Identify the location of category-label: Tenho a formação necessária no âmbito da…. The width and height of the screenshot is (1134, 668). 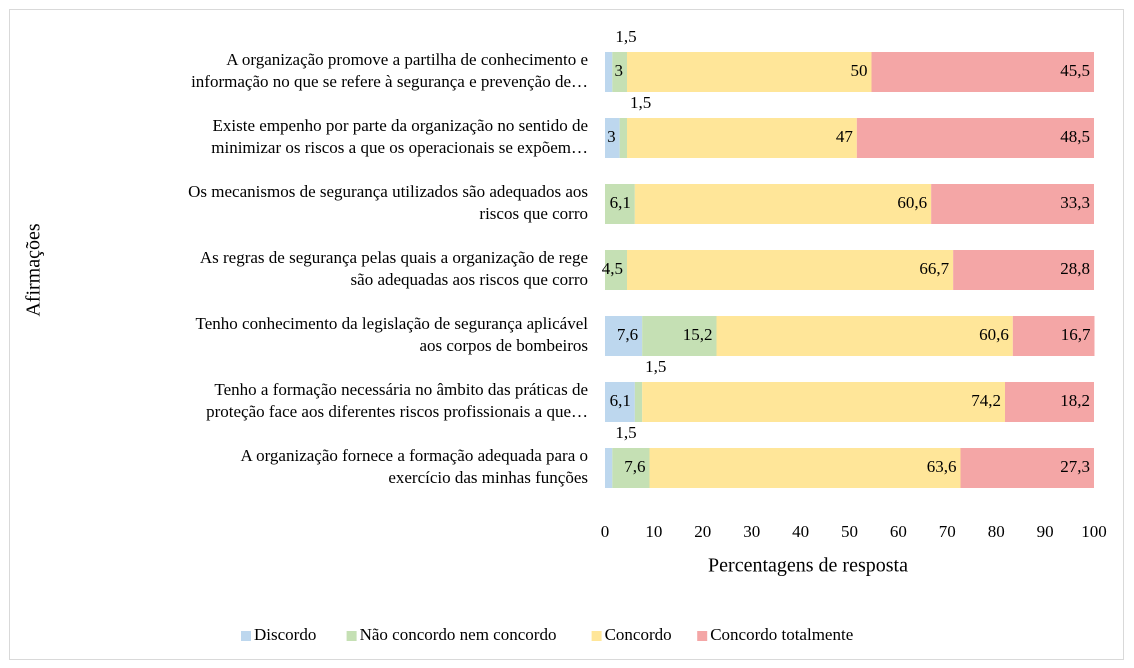
(401, 389).